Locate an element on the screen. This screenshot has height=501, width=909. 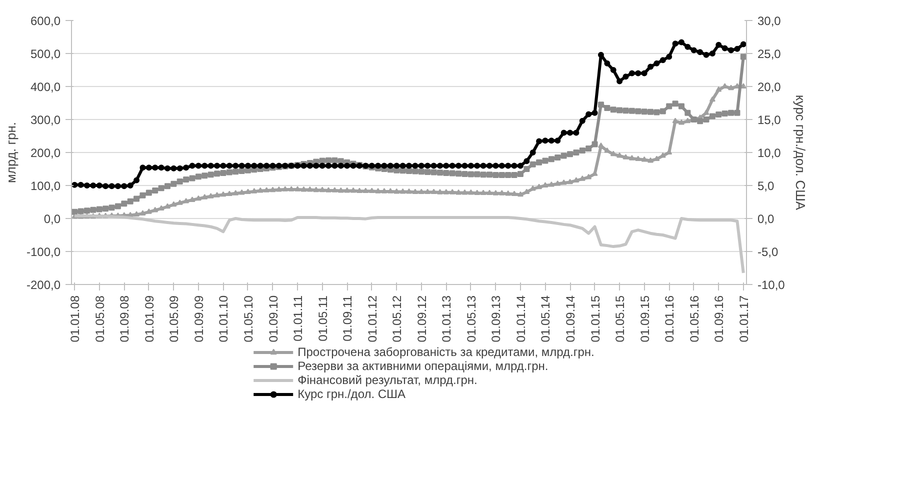
y2-tick-label: -5,0 is located at coordinates (768, 252).